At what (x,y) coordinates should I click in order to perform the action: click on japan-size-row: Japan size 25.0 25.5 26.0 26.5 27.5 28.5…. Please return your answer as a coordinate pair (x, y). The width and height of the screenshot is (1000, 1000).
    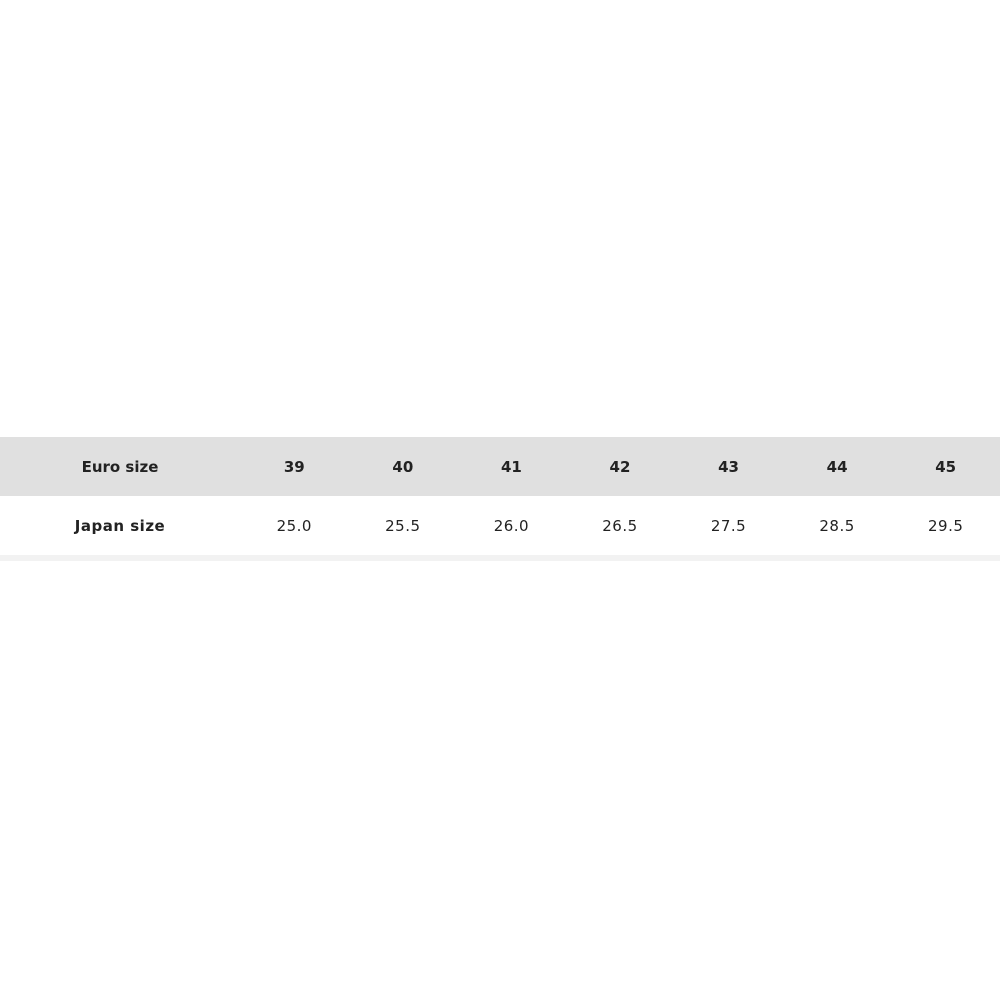
    Looking at the image, I should click on (500, 525).